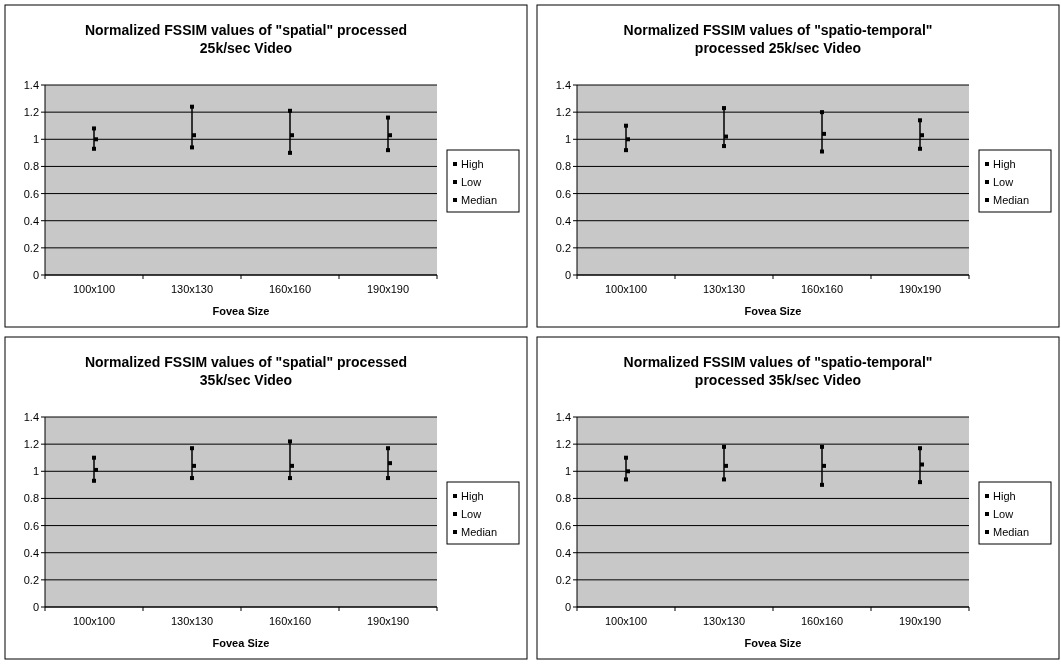 The image size is (1061, 666). Describe the element at coordinates (778, 371) in the screenshot. I see `chart-title: Normalized FSSIM values of "spatio-temporal" processed 35k/sec Video` at that location.